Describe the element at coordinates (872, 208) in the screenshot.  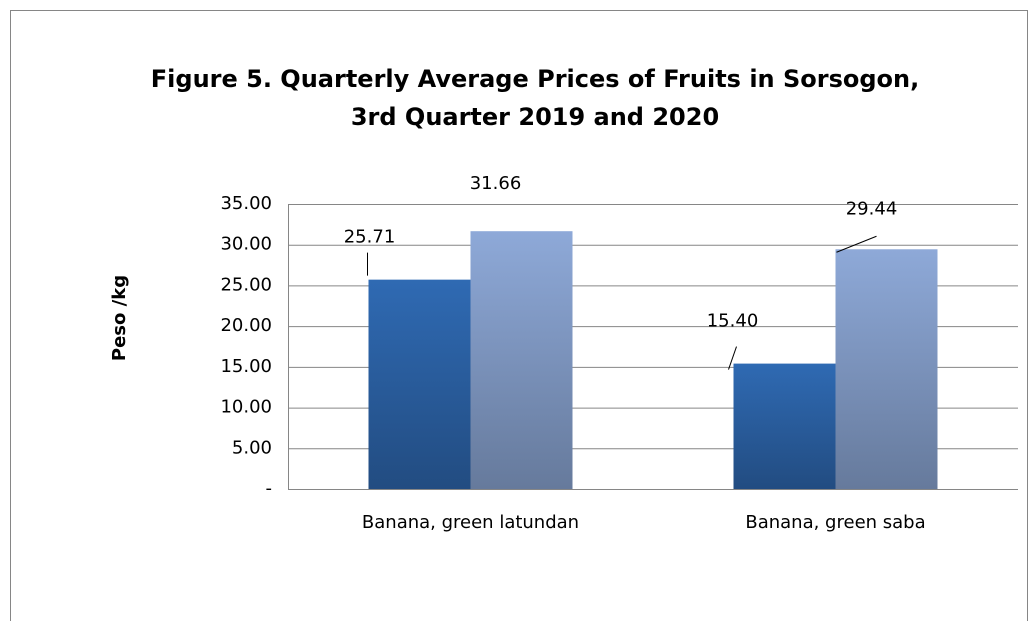
I see `data-label: 29.44` at that location.